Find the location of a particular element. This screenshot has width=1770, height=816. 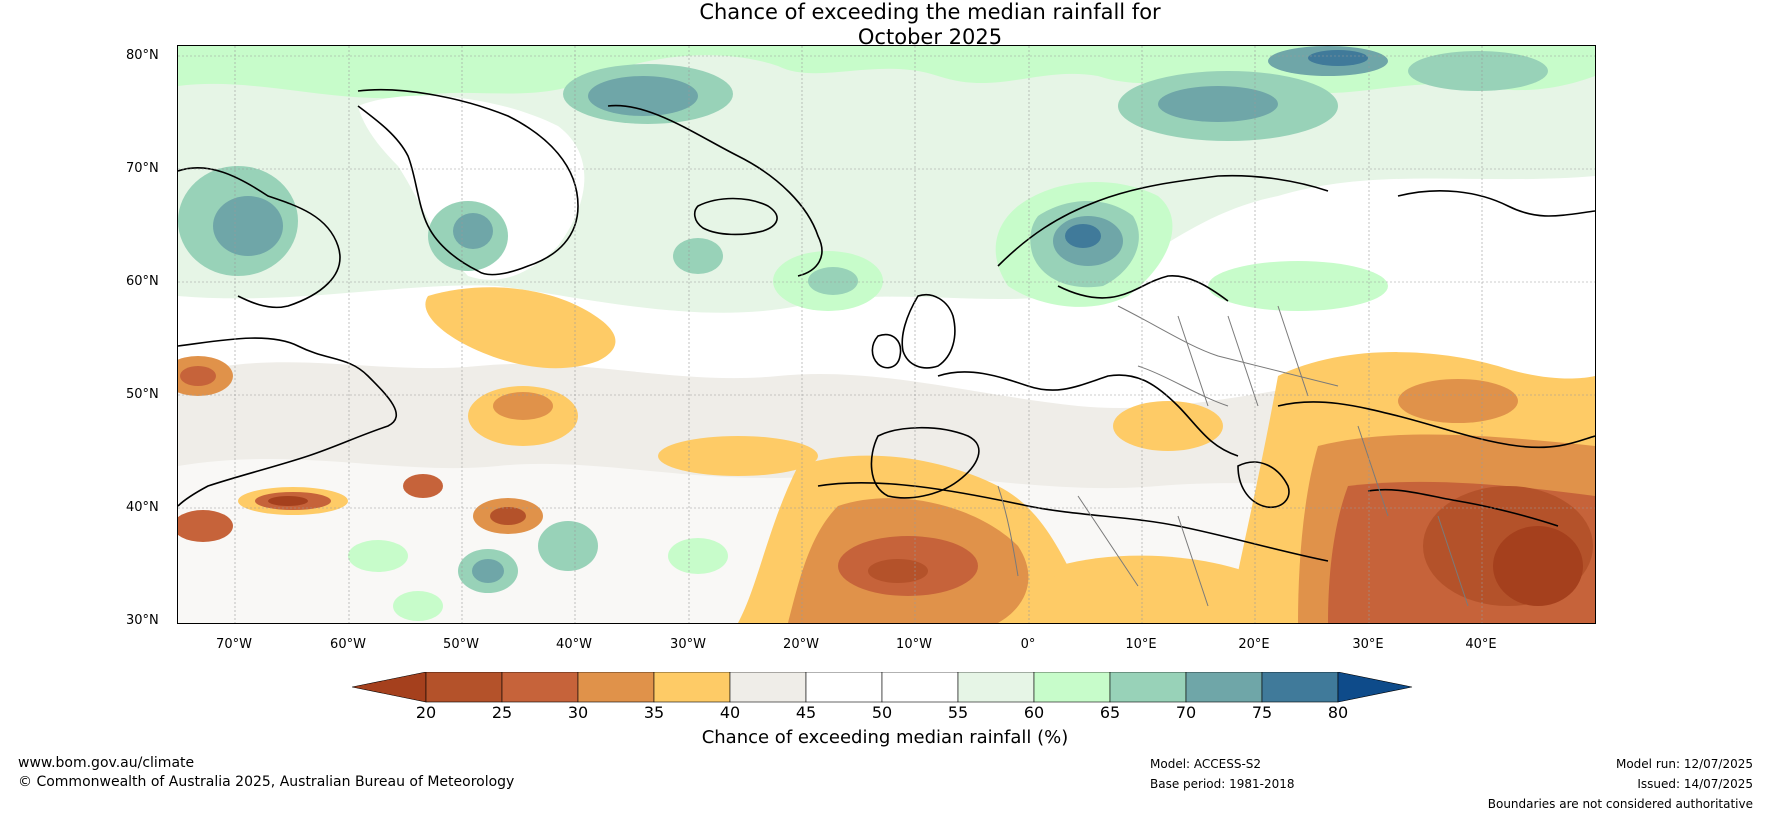

lon-label-70w: 70°W is located at coordinates (234, 644).